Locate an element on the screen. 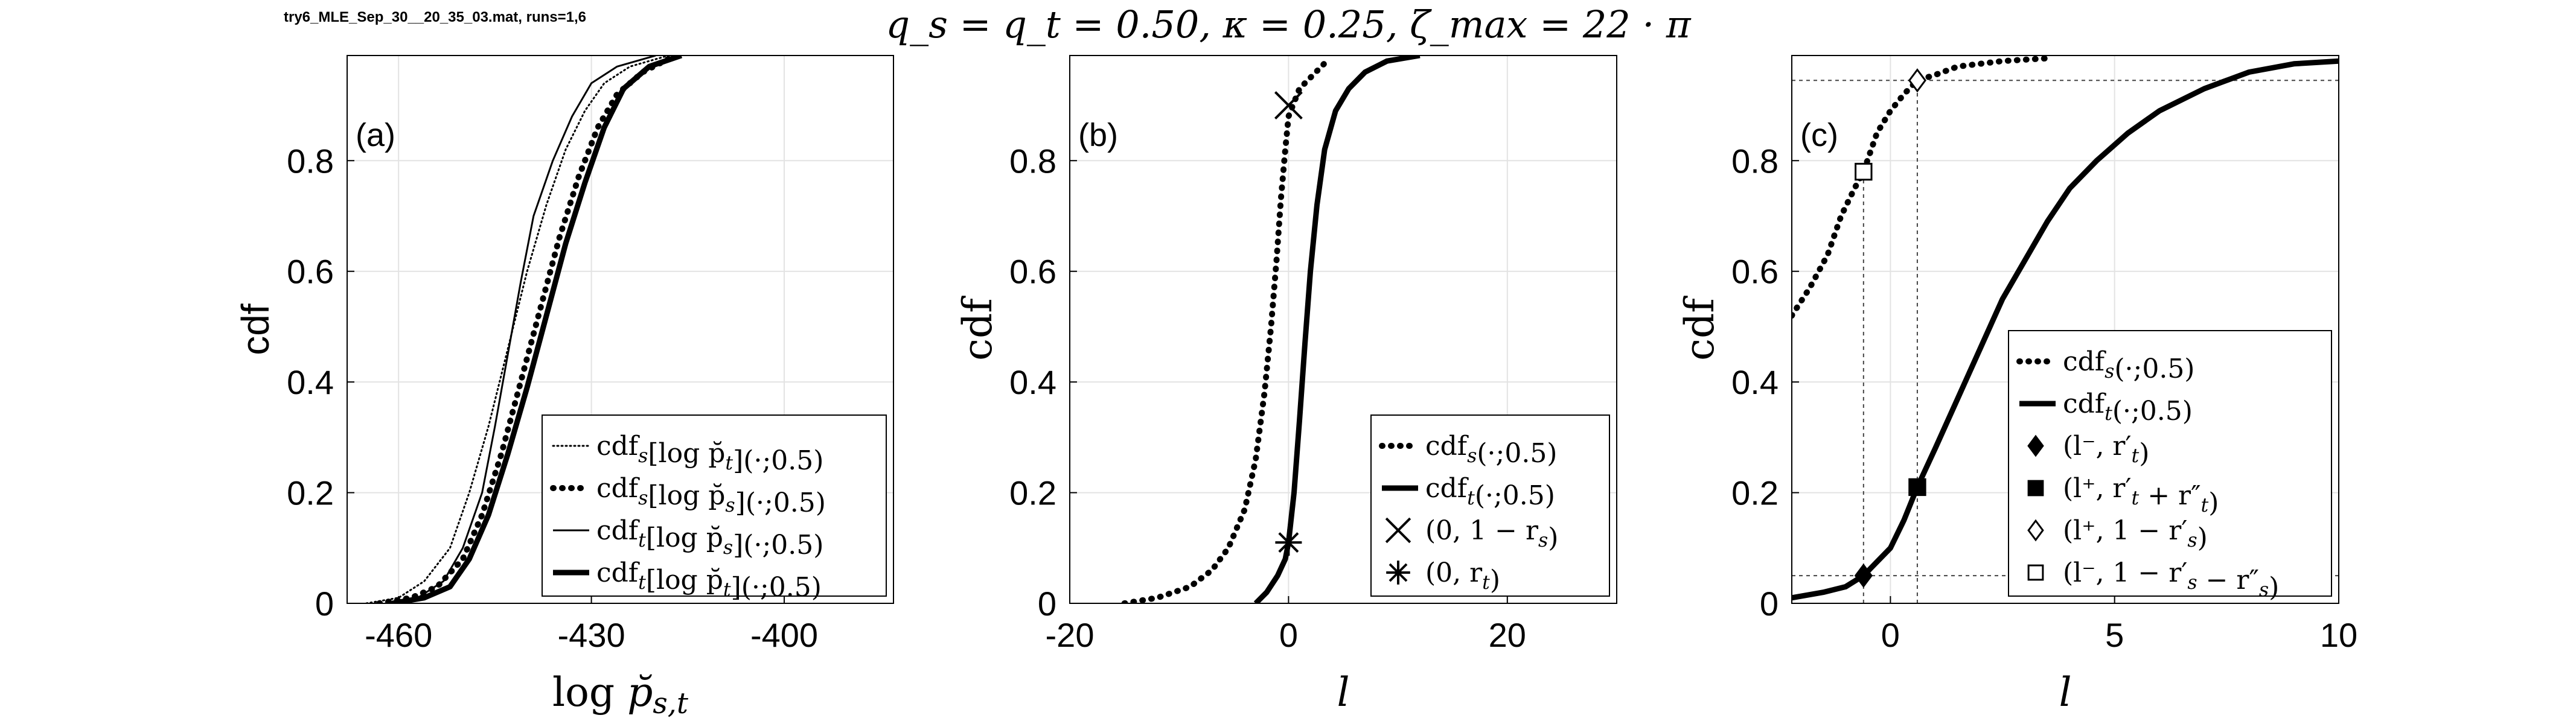 This screenshot has height=724, width=2576. panel-a-xtick-label-1: -430 is located at coordinates (592, 635).